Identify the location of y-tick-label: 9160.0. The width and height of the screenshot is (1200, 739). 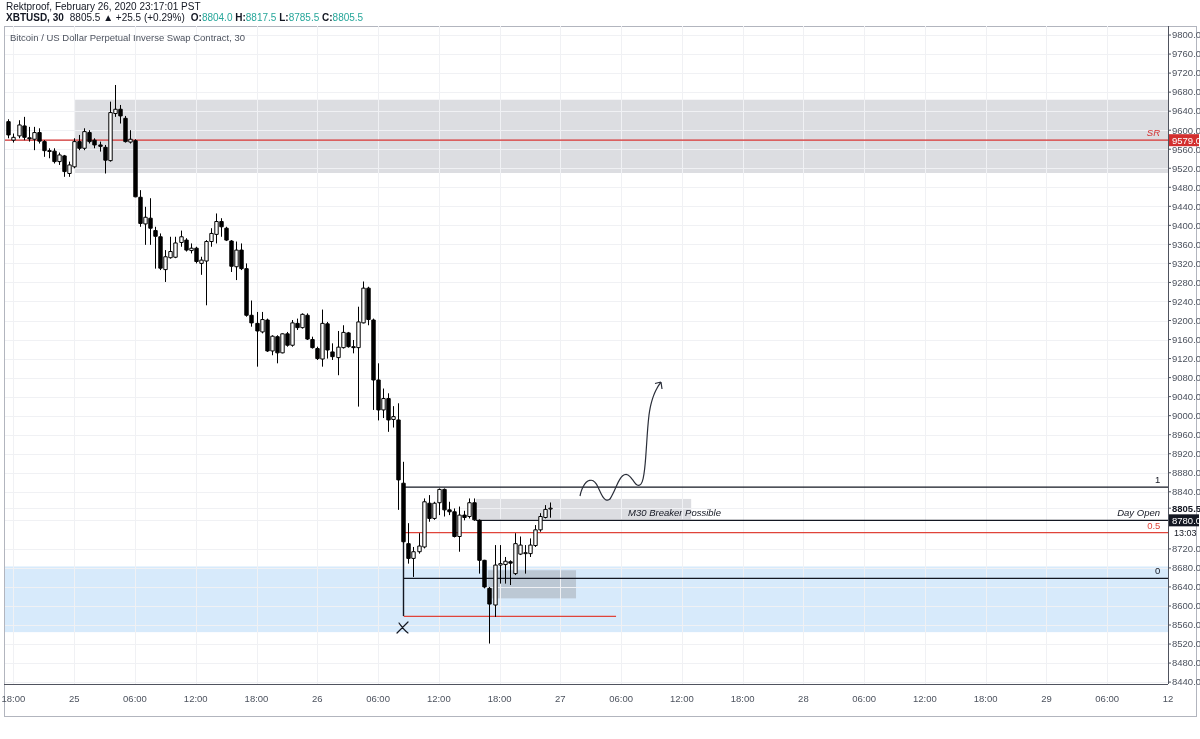
(1186, 339).